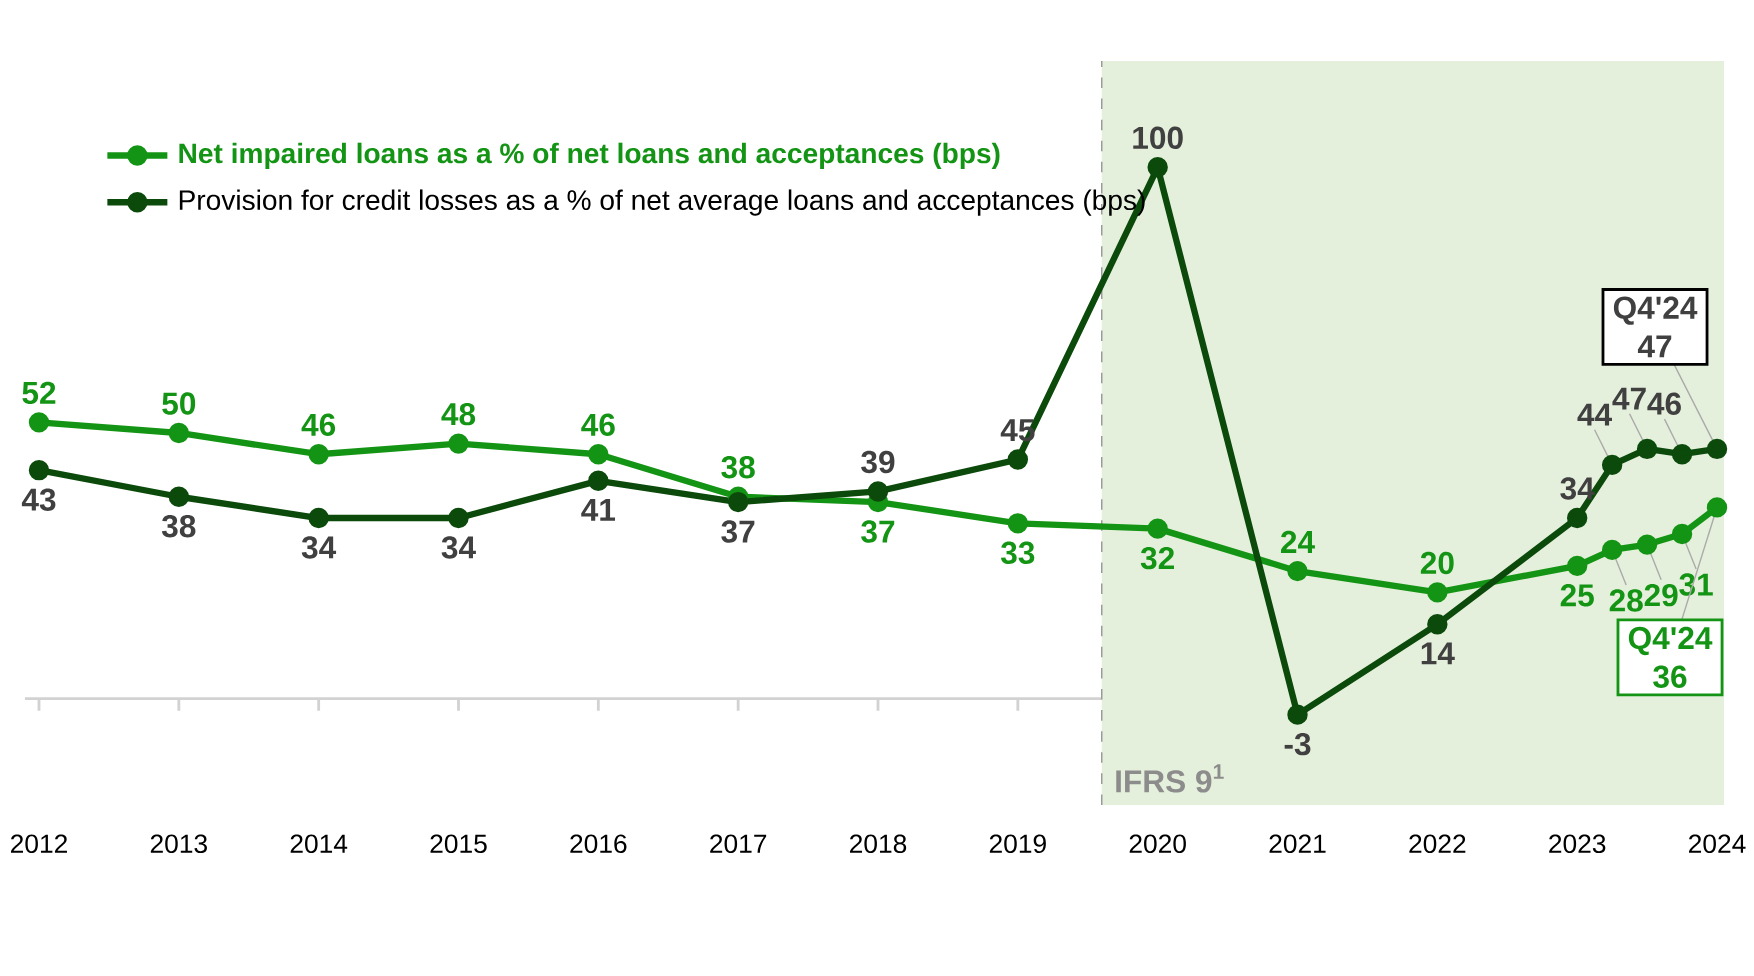  Describe the element at coordinates (1438, 653) in the screenshot. I see `data-label: 14` at that location.